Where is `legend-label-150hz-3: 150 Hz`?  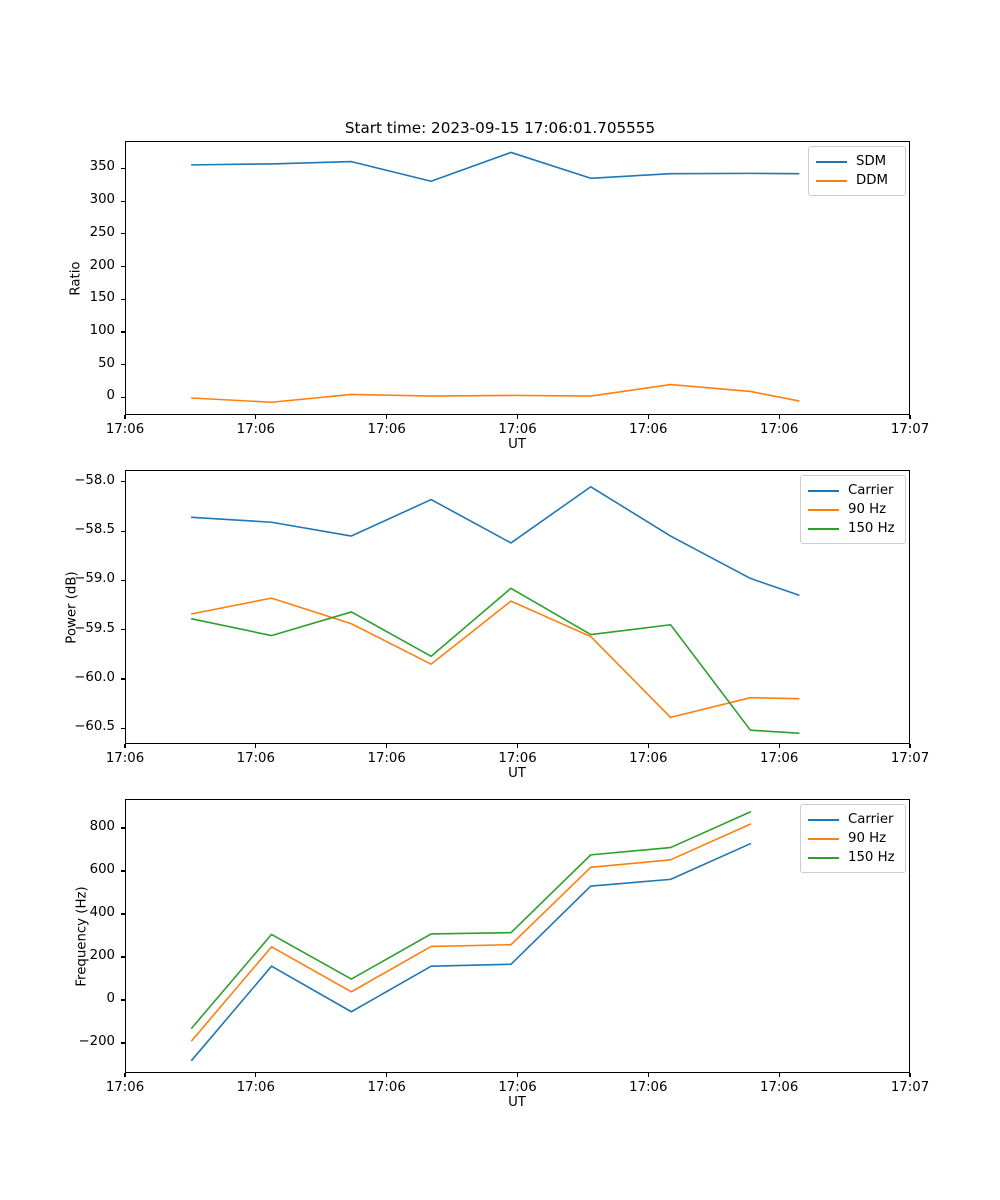
legend-label-150hz-3: 150 Hz is located at coordinates (871, 857).